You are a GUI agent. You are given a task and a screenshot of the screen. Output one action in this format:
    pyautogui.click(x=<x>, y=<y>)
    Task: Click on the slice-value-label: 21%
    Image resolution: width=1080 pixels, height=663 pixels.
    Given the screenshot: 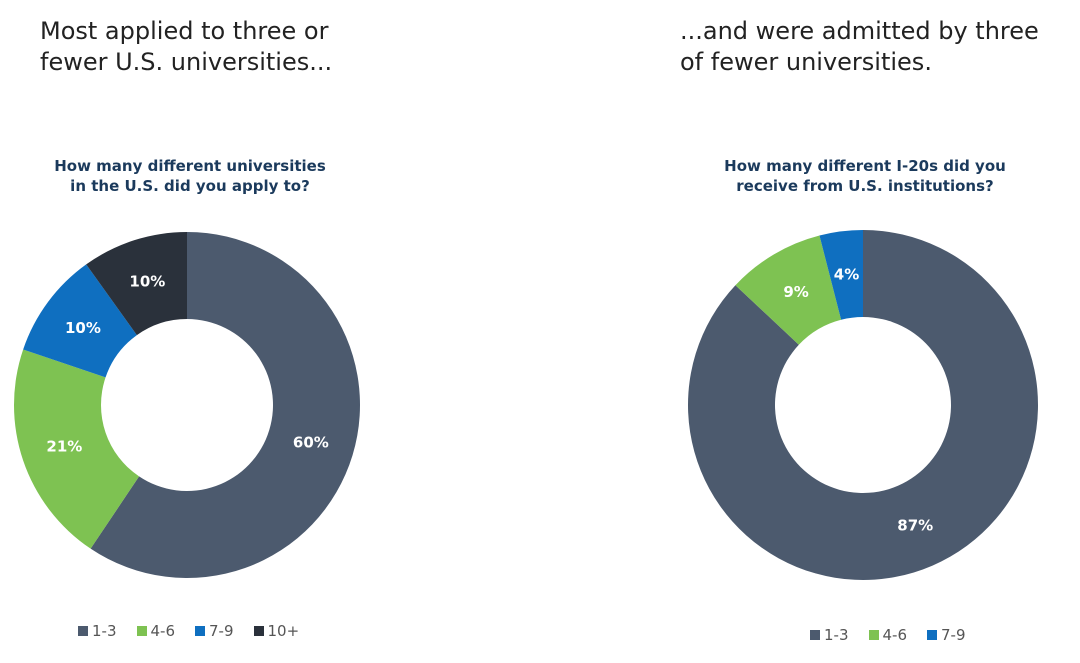 What is the action you would take?
    pyautogui.click(x=64, y=447)
    